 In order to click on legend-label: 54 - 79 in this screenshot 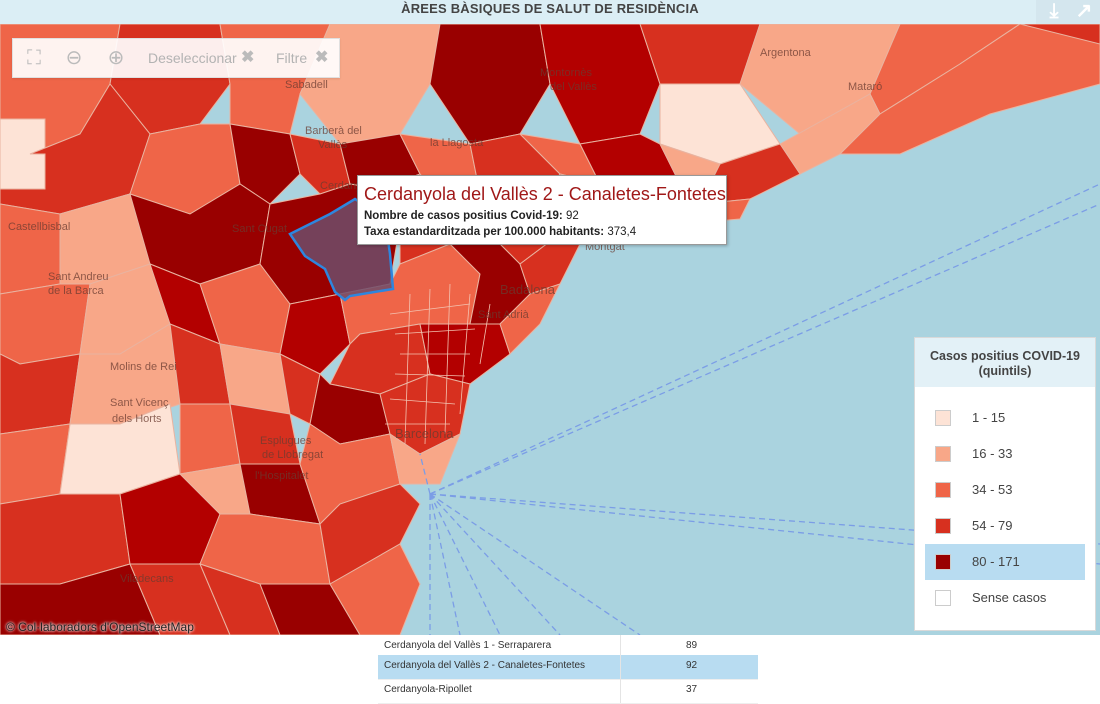, I will do `click(992, 525)`.